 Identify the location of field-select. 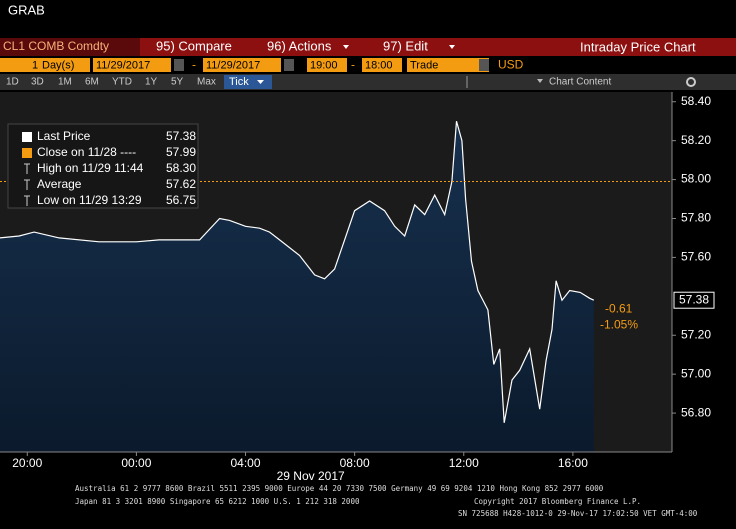
(448, 65).